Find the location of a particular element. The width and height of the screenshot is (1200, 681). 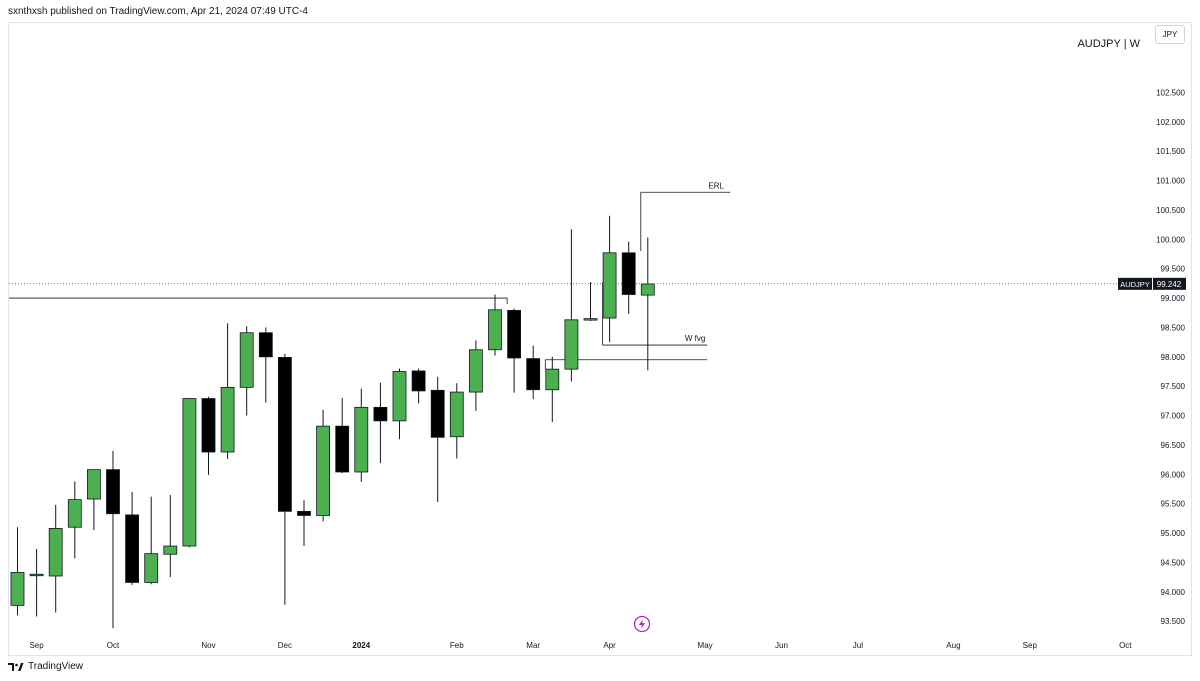

x-tick-label: Dec is located at coordinates (285, 645).